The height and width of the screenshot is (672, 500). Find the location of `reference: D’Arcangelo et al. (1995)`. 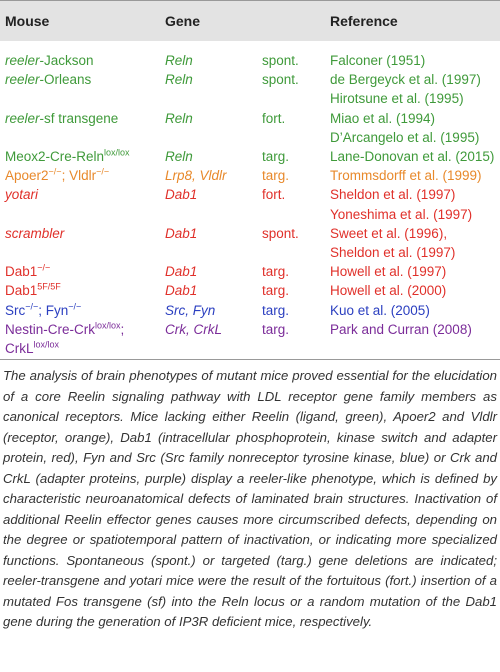

reference: D’Arcangelo et al. (1995) is located at coordinates (405, 137).